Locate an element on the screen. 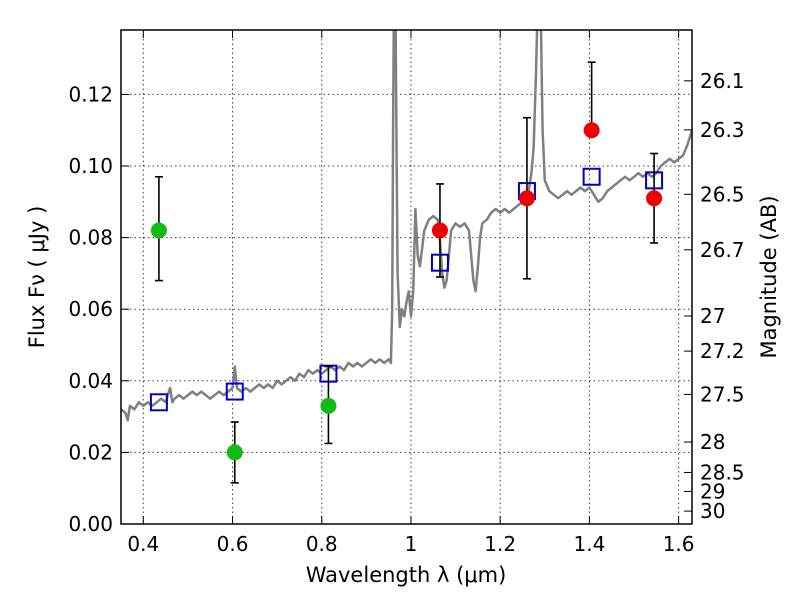  magnitude-tick-label: 27.5 is located at coordinates (722, 394).